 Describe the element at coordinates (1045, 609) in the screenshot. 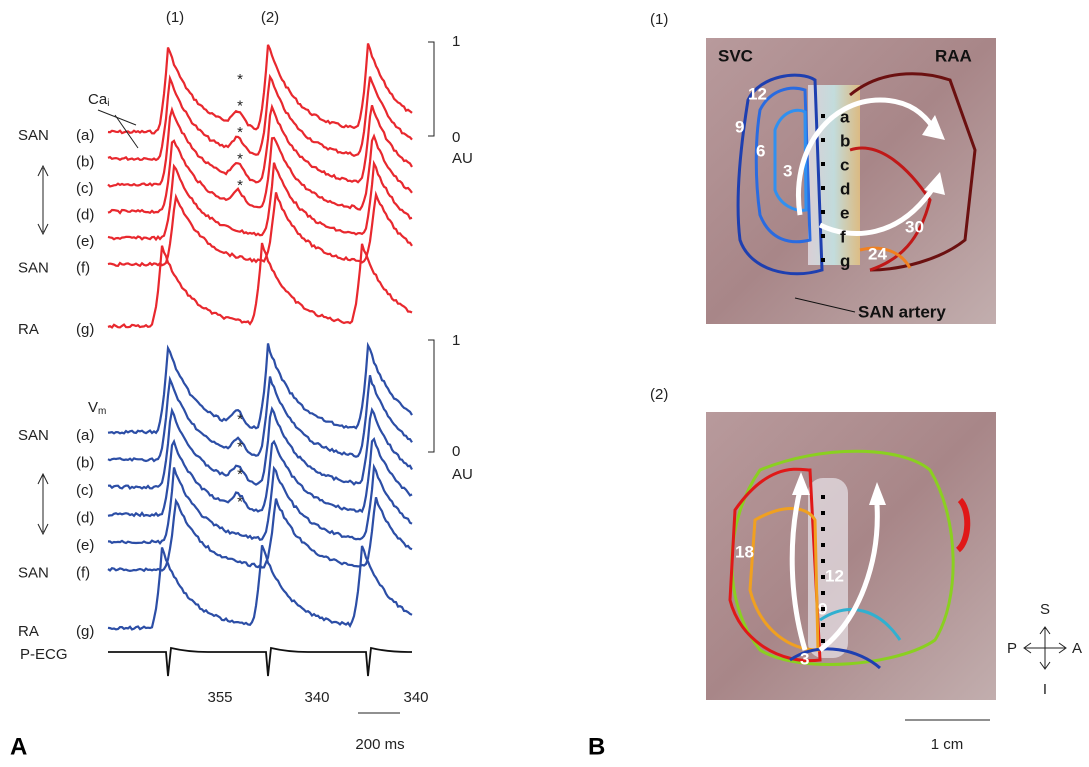

I see `orientation: S` at that location.